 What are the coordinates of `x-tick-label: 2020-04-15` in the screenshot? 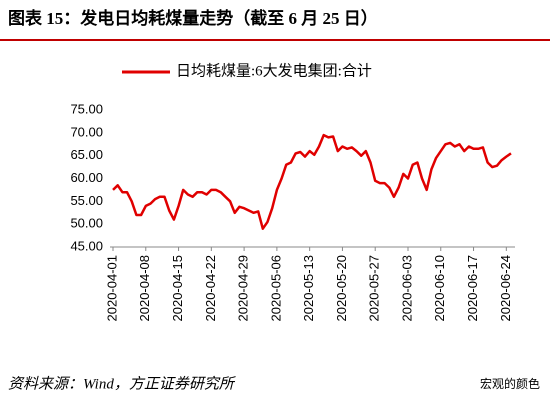 It's located at (177, 288).